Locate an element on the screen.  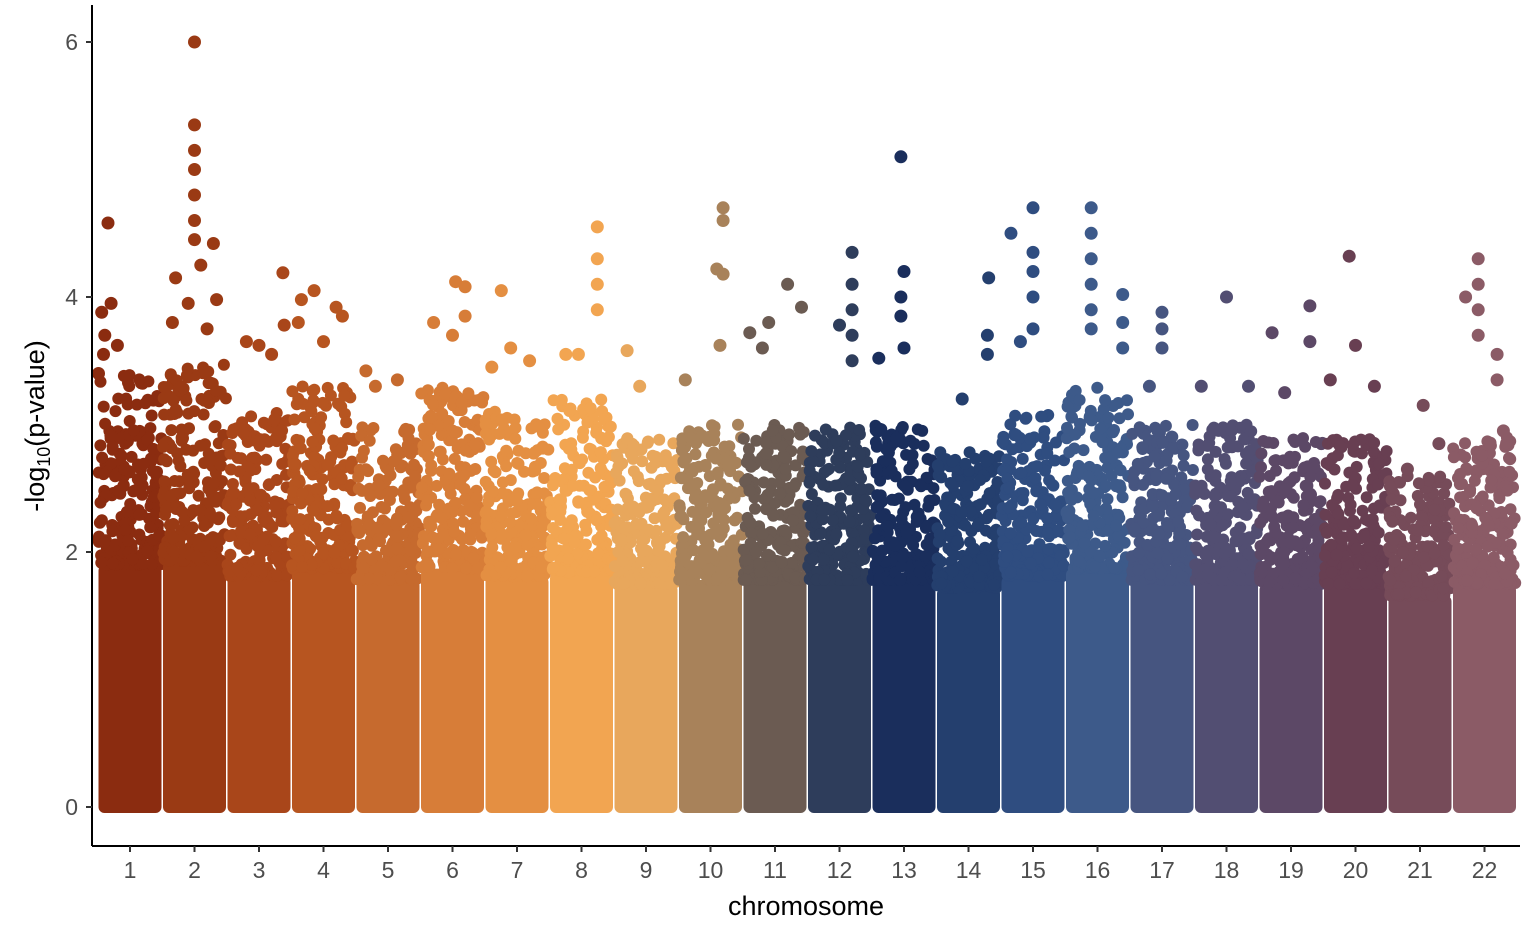
chromosome-13-points is located at coordinates (904, 481).